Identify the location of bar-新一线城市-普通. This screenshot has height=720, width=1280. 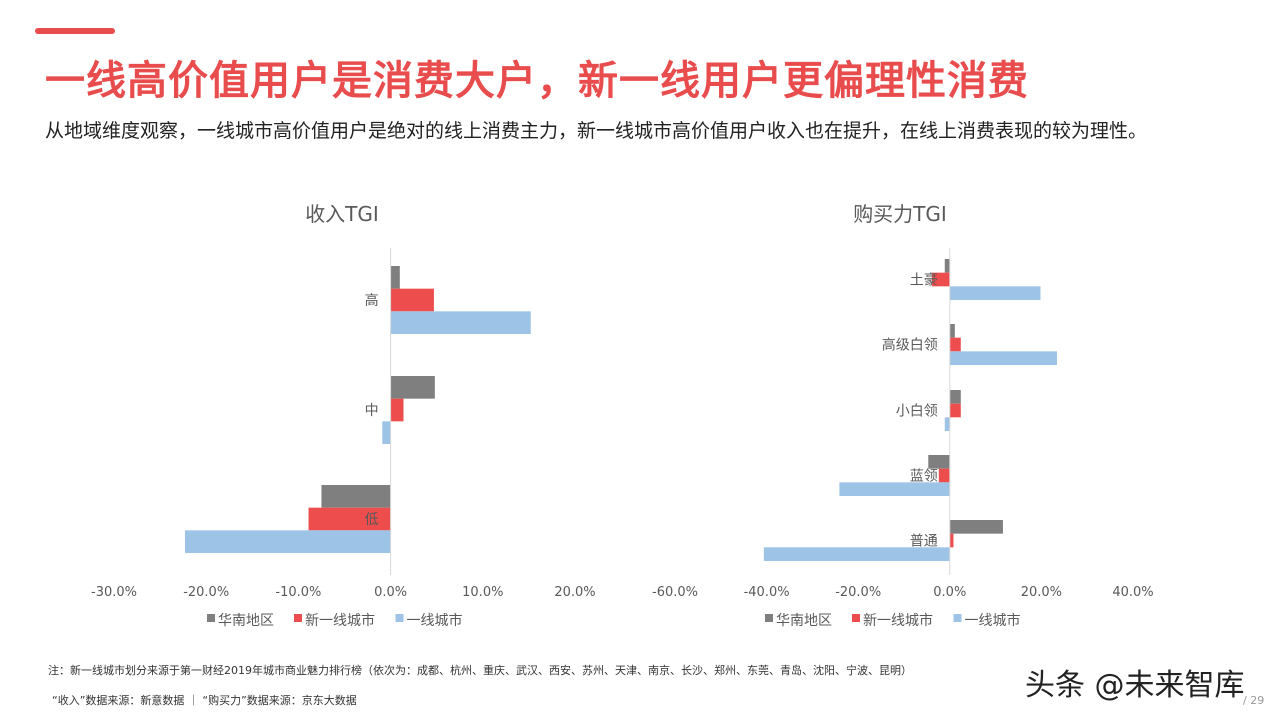
(951, 540).